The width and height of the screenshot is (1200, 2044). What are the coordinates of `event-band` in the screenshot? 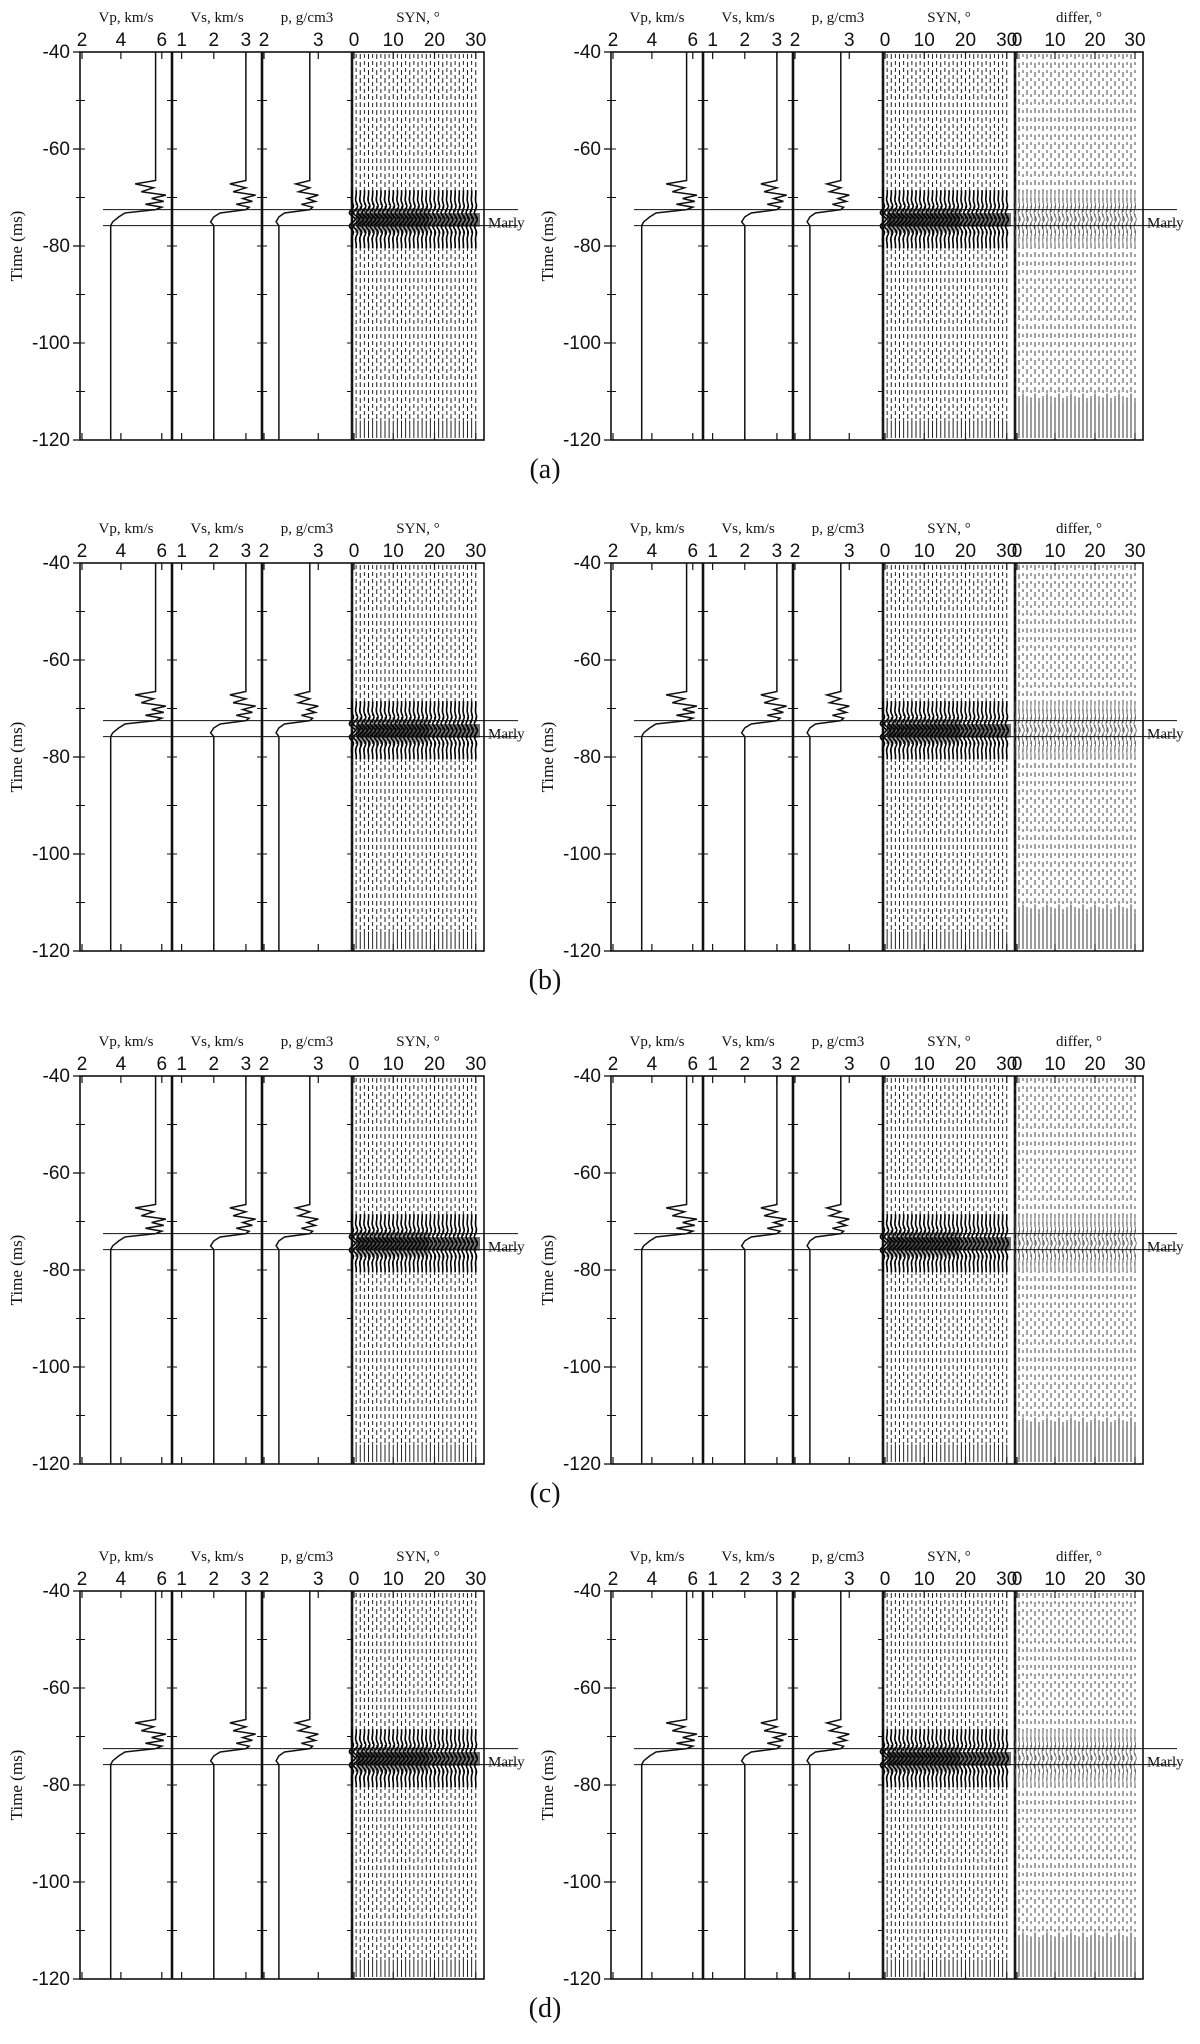 It's located at (418, 731).